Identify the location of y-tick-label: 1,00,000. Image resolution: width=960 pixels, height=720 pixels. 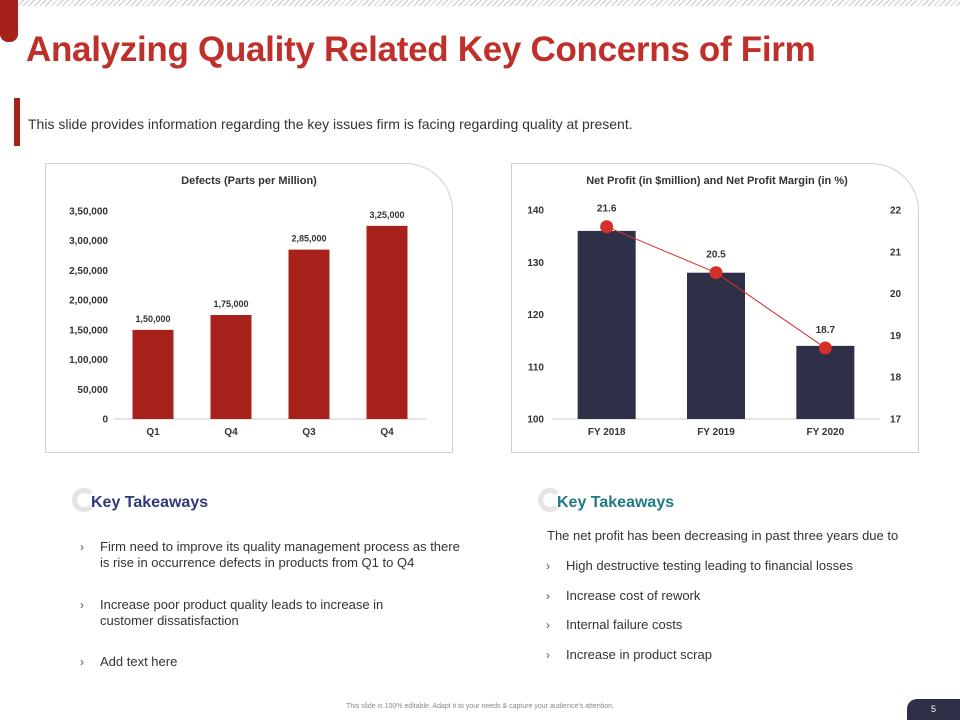
(88, 360).